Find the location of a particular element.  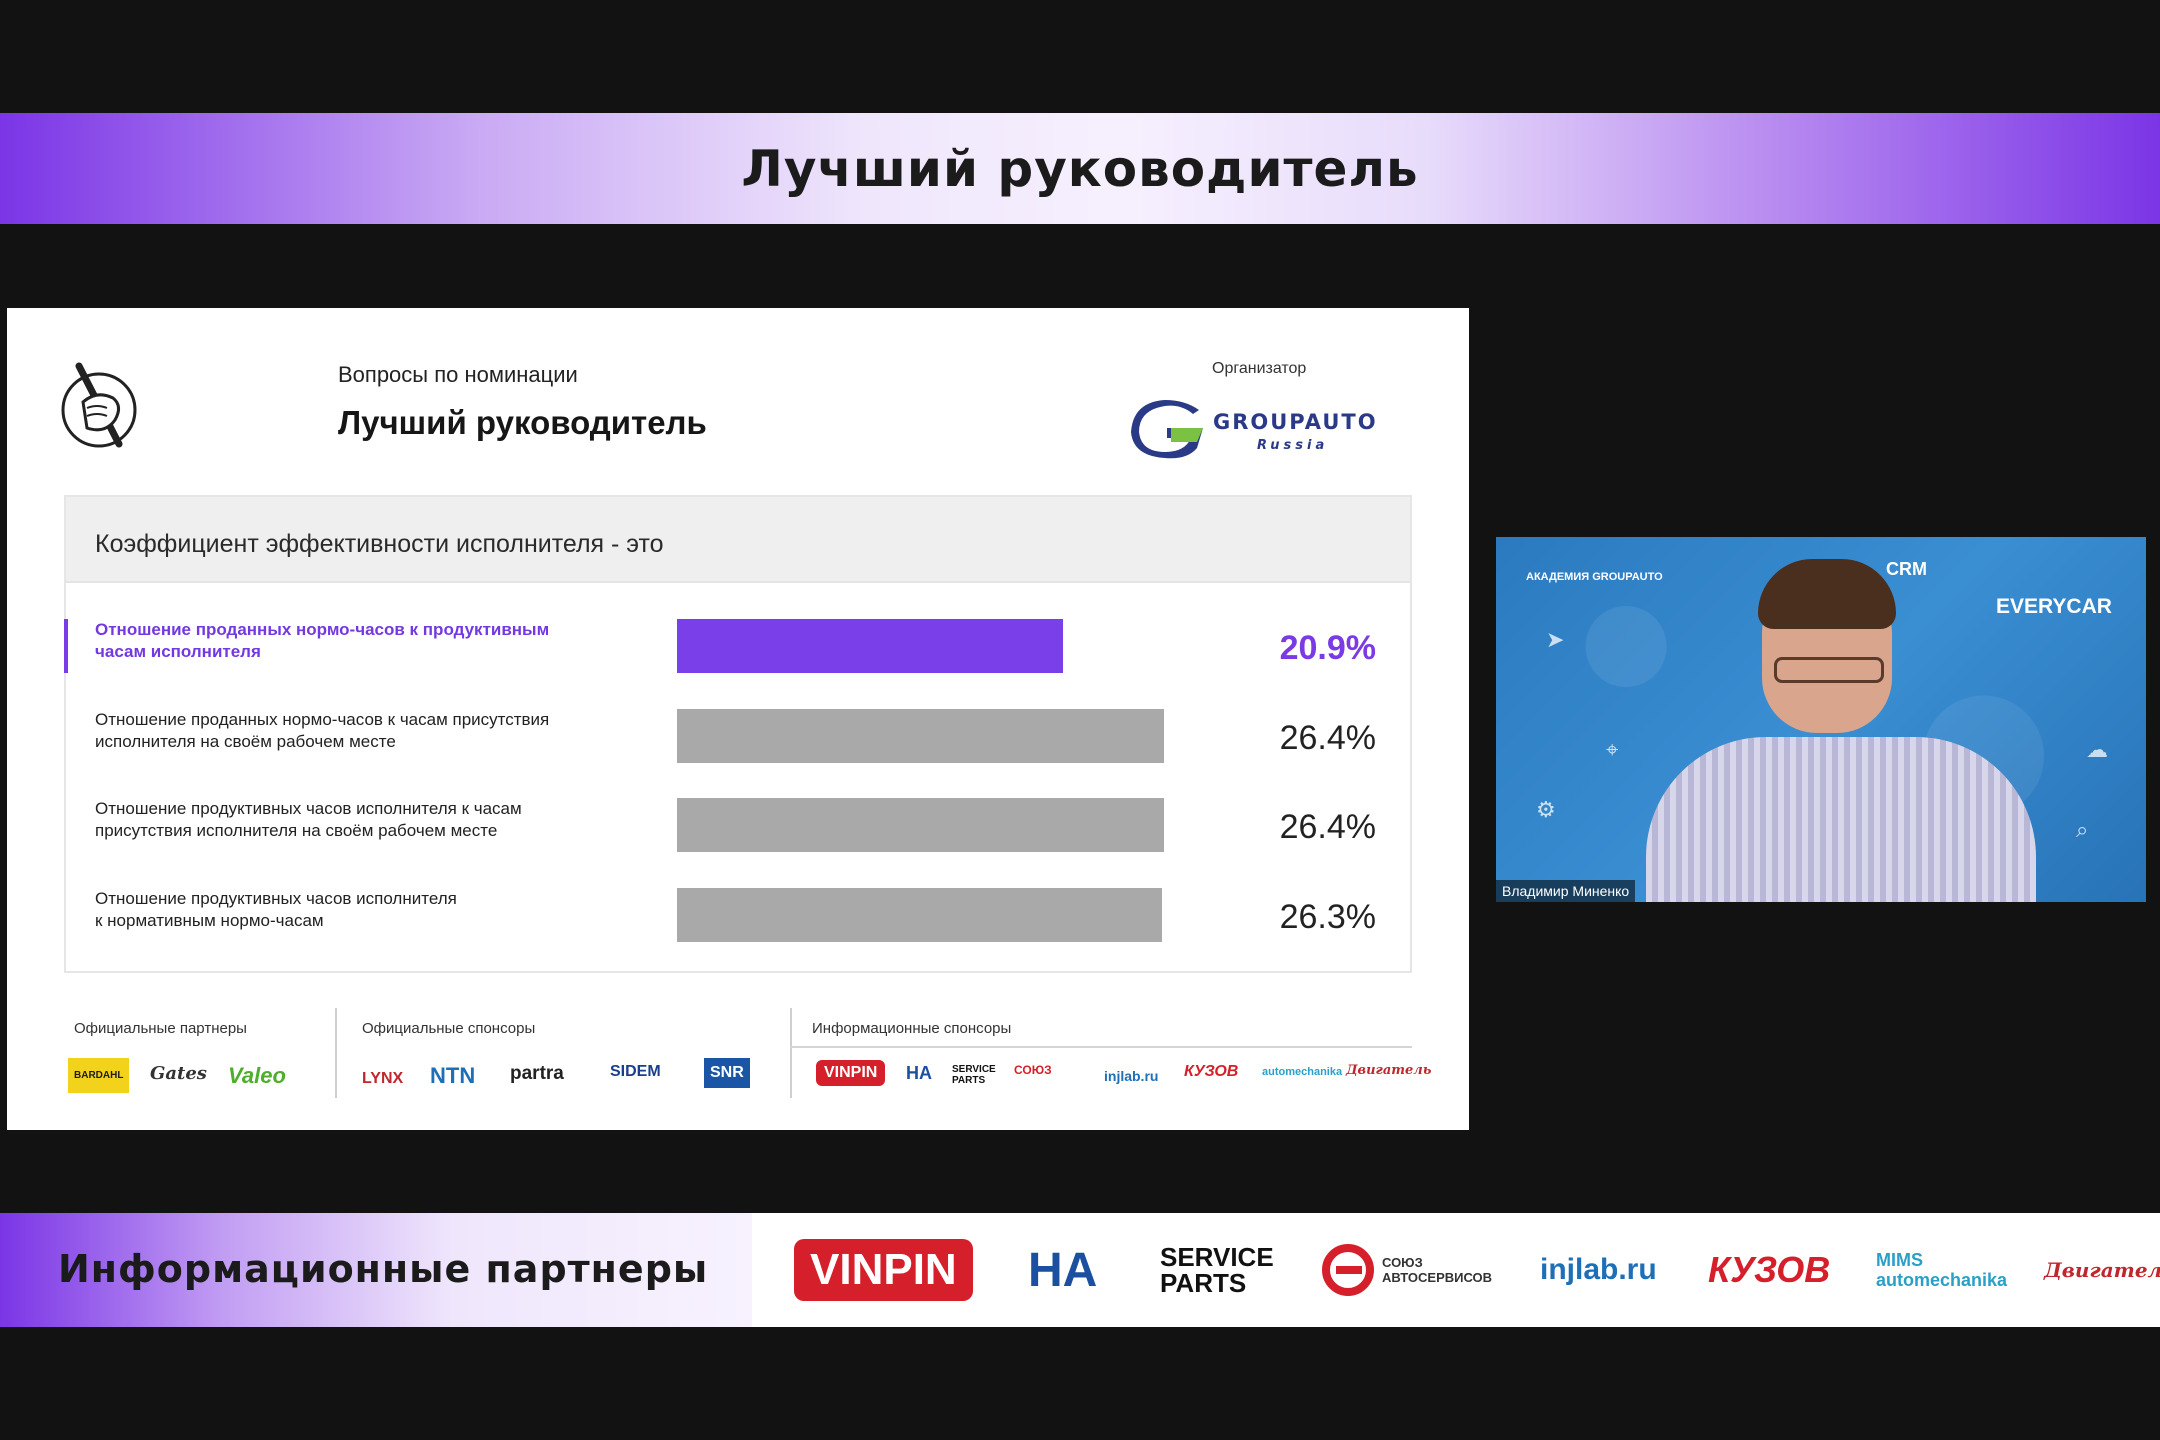

academy-label: АКАДЕМИЯ GROUPAUTO is located at coordinates (1594, 577).